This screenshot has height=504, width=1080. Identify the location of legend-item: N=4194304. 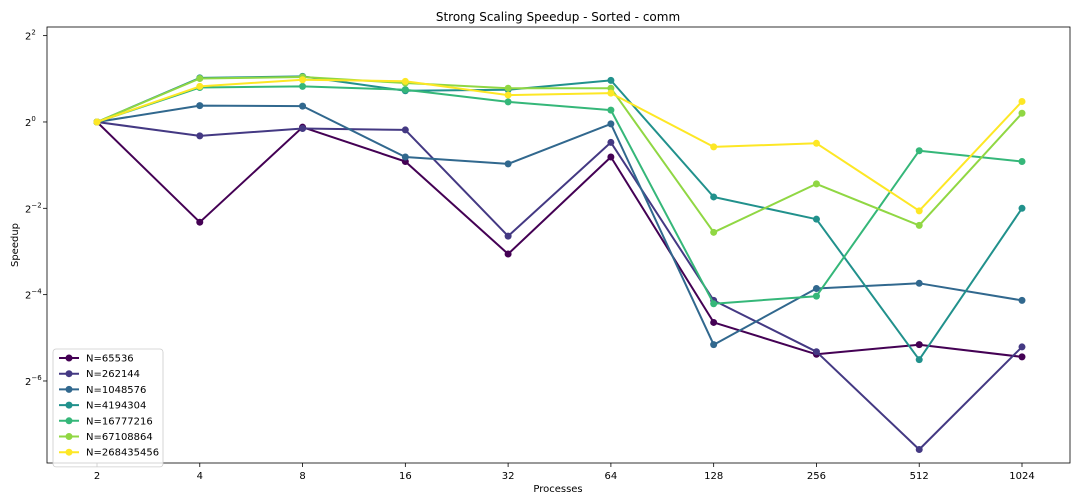
(102, 406).